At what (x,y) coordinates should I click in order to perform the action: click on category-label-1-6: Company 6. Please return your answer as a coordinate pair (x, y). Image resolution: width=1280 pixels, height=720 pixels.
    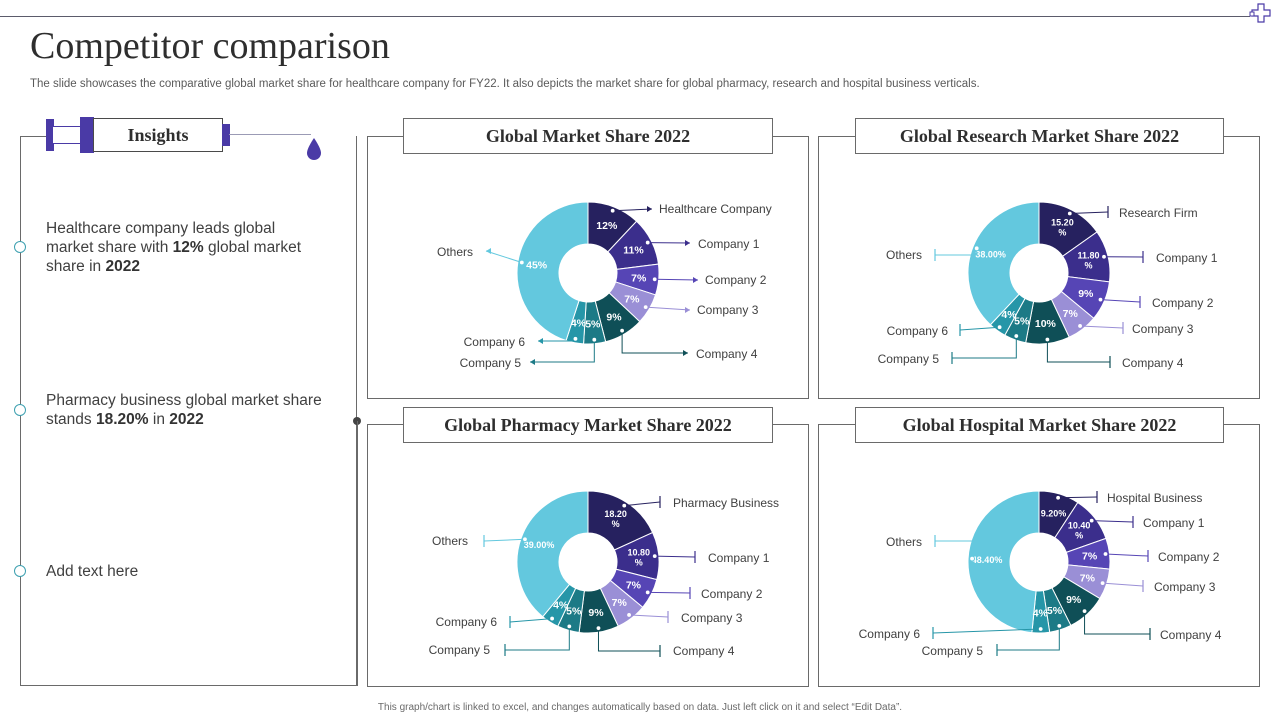
    Looking at the image, I should click on (918, 331).